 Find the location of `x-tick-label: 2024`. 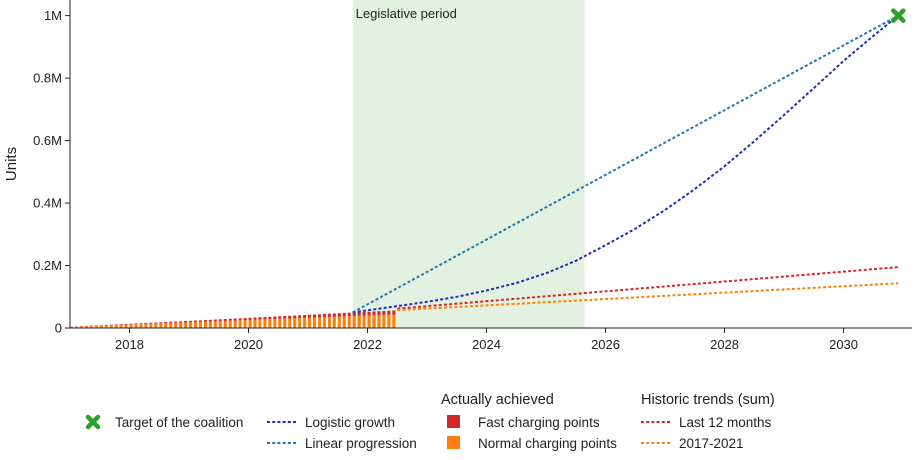

x-tick-label: 2024 is located at coordinates (486, 344).